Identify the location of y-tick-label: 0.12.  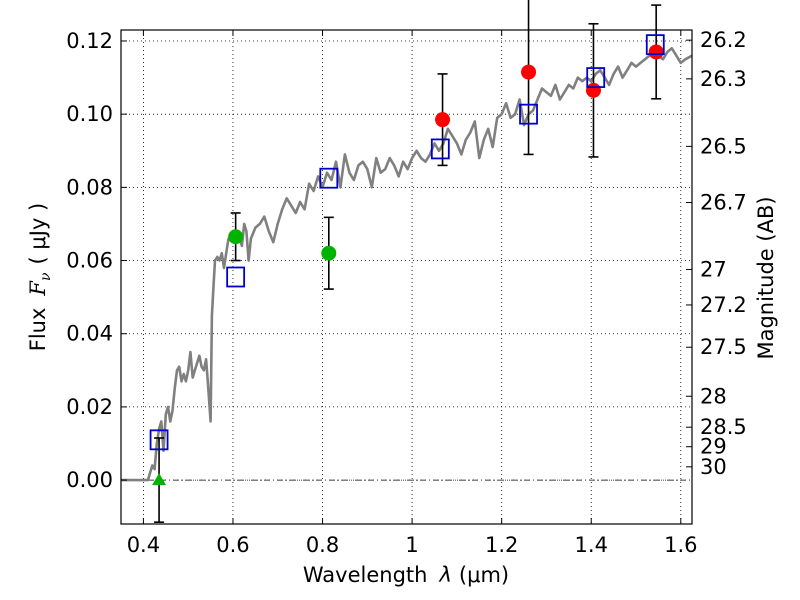
(89, 41).